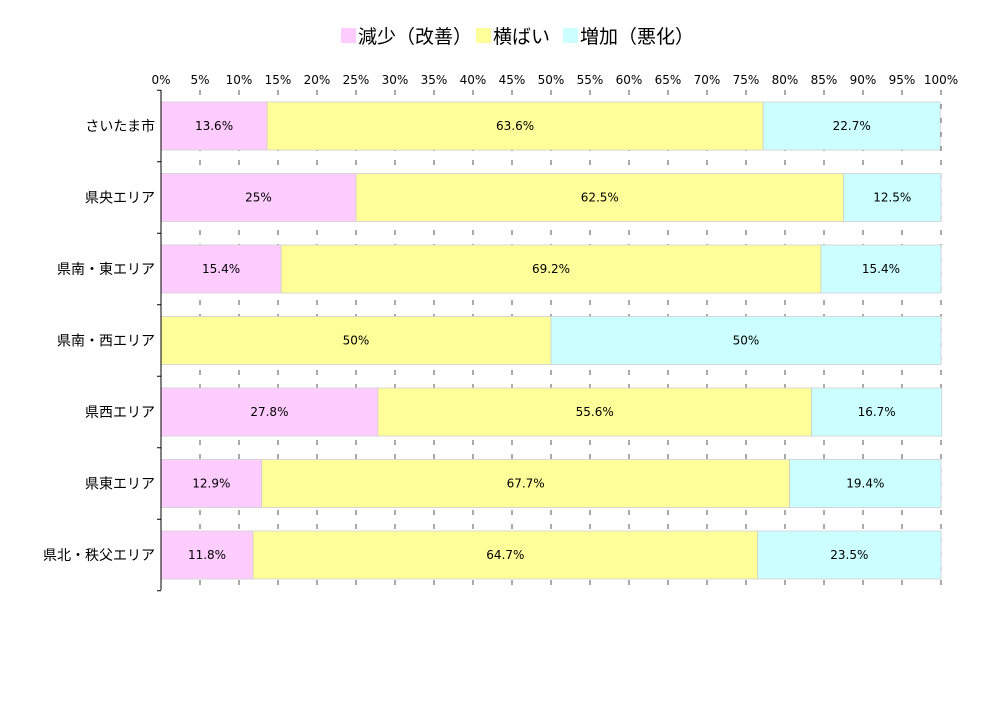 The height and width of the screenshot is (704, 1000). I want to click on category-label: さいたま市, so click(120, 126).